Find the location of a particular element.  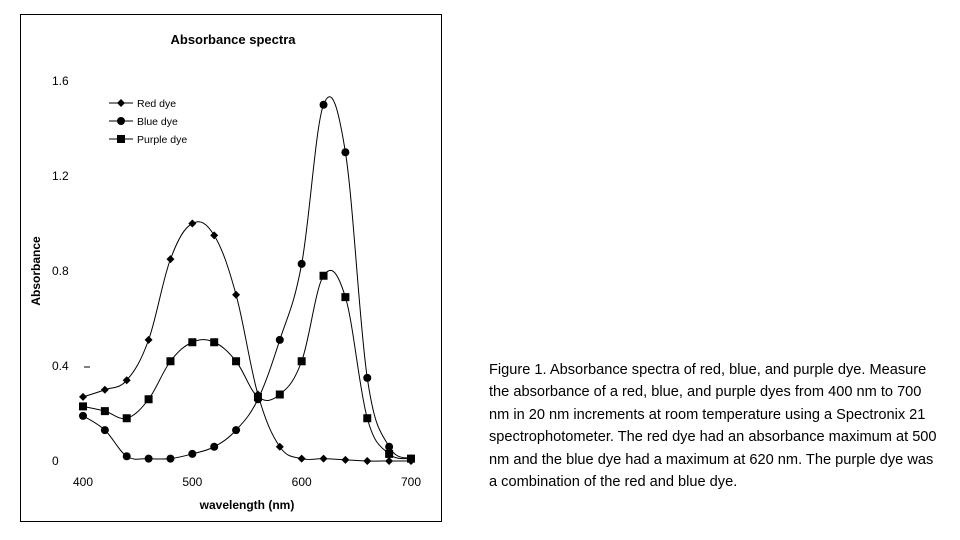

x-tick-label: 400 is located at coordinates (83, 482).